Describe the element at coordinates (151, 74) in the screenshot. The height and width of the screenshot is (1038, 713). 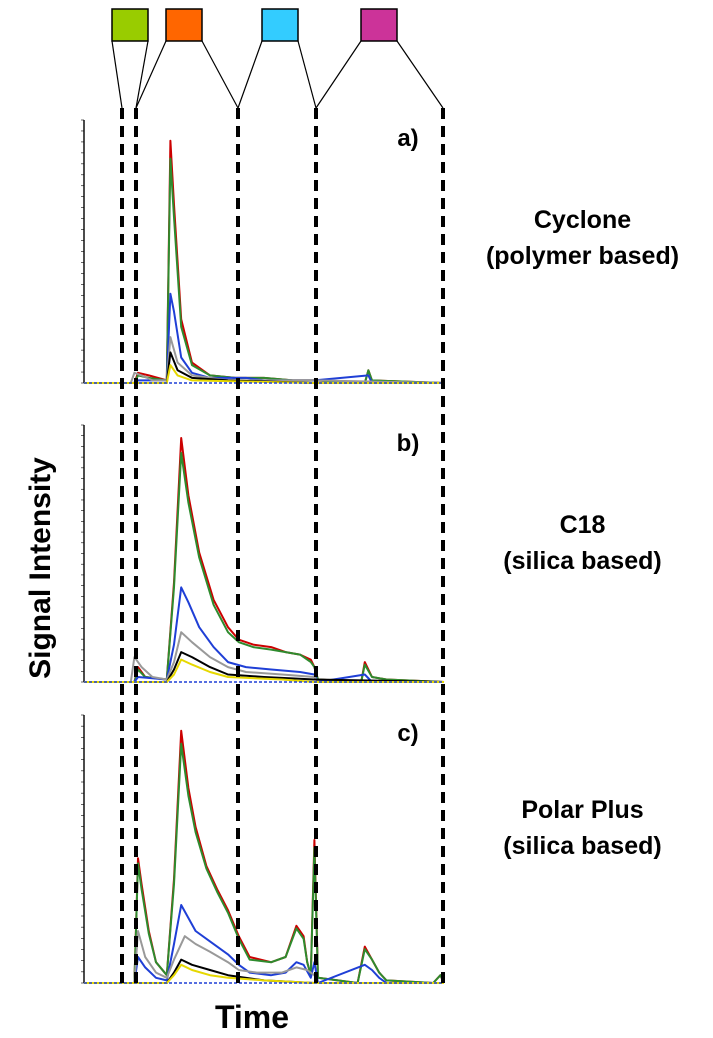
I see `fraction-marker-2-connector-left` at that location.